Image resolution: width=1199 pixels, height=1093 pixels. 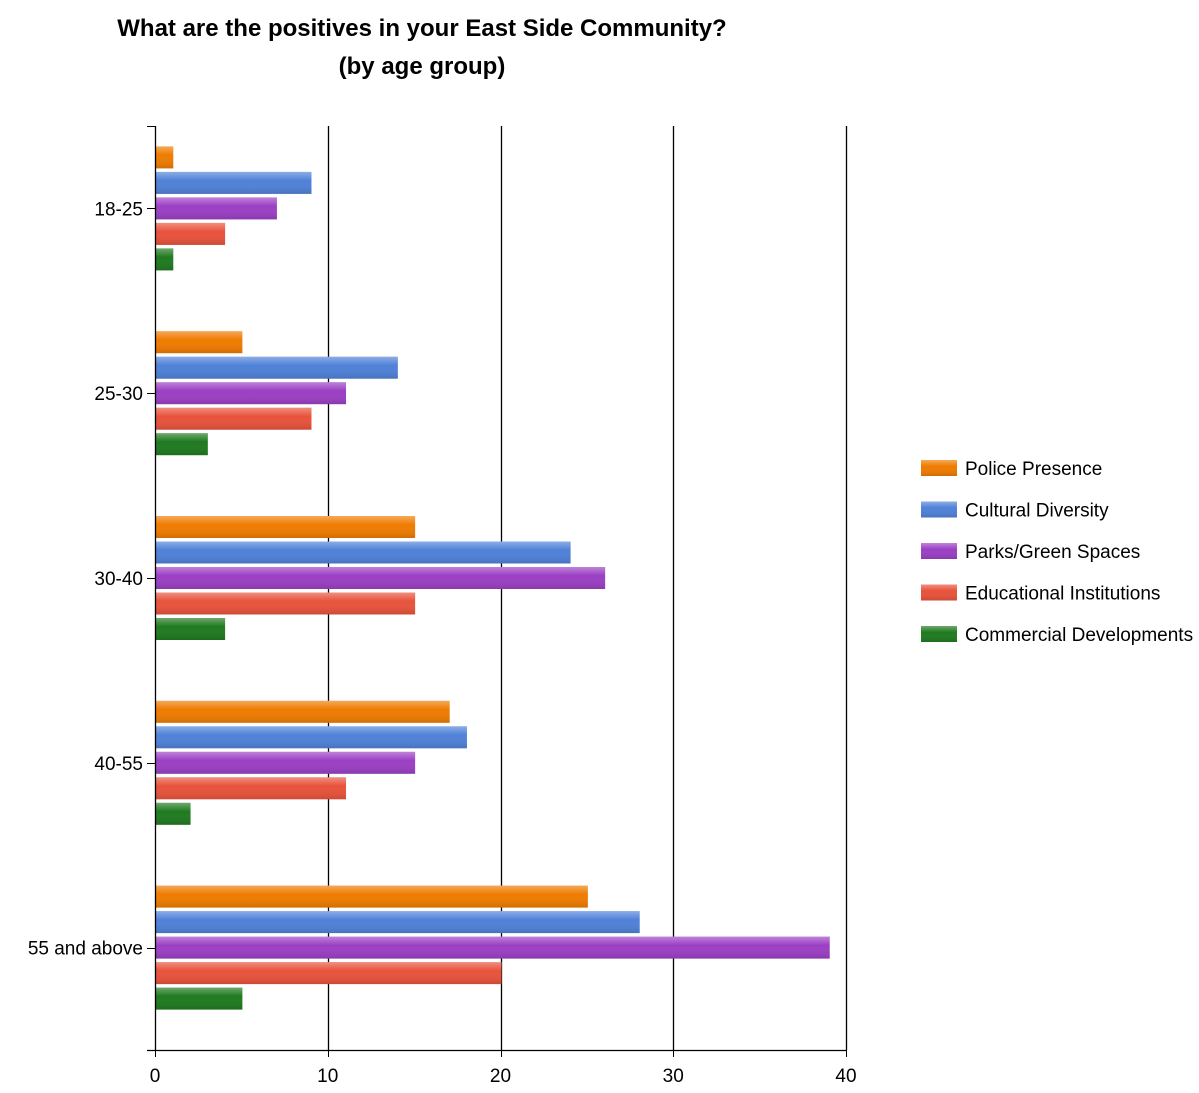 I want to click on category-label: 25-30, so click(x=118, y=394).